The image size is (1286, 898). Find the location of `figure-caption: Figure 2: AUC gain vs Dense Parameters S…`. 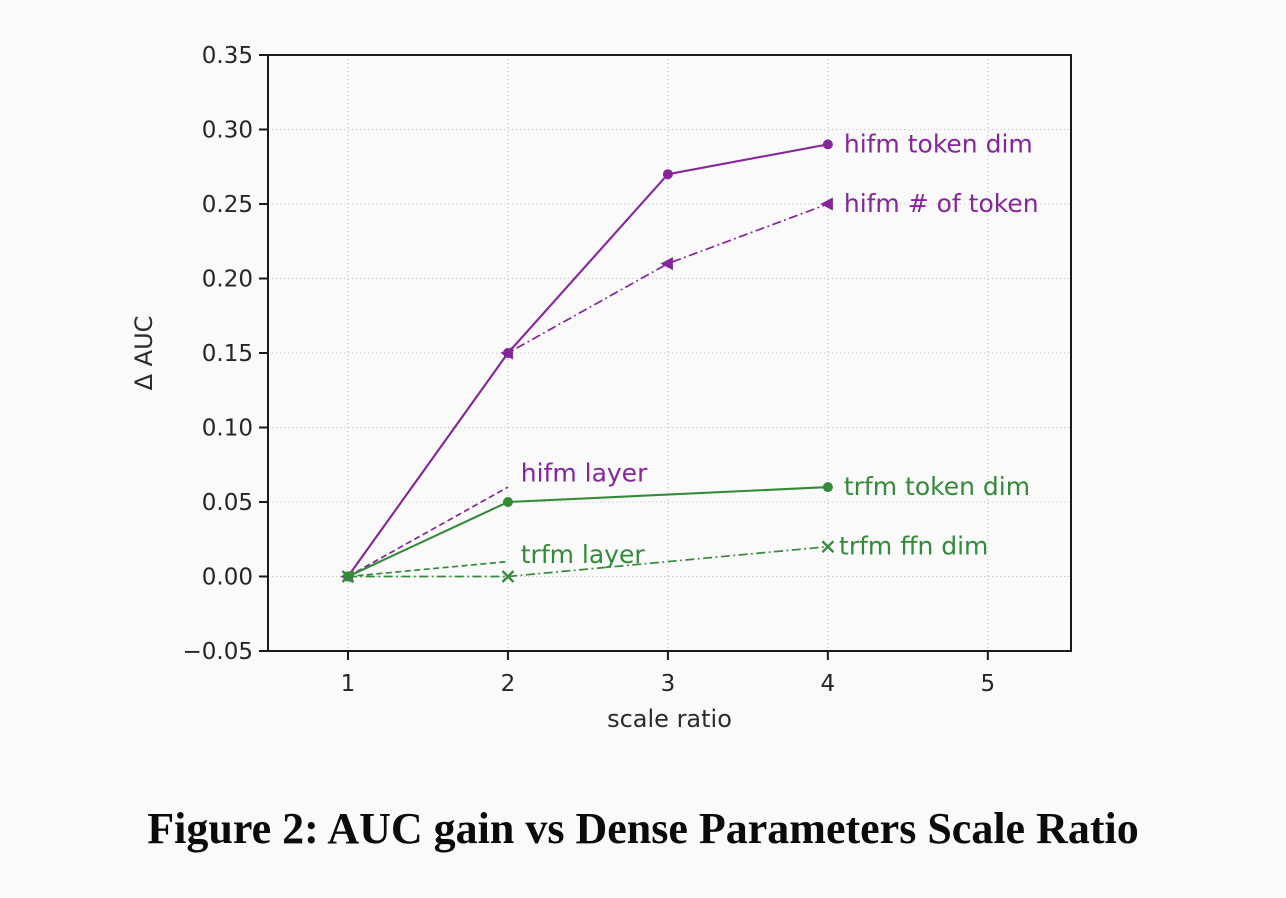

figure-caption: Figure 2: AUC gain vs Dense Parameters S… is located at coordinates (643, 828).